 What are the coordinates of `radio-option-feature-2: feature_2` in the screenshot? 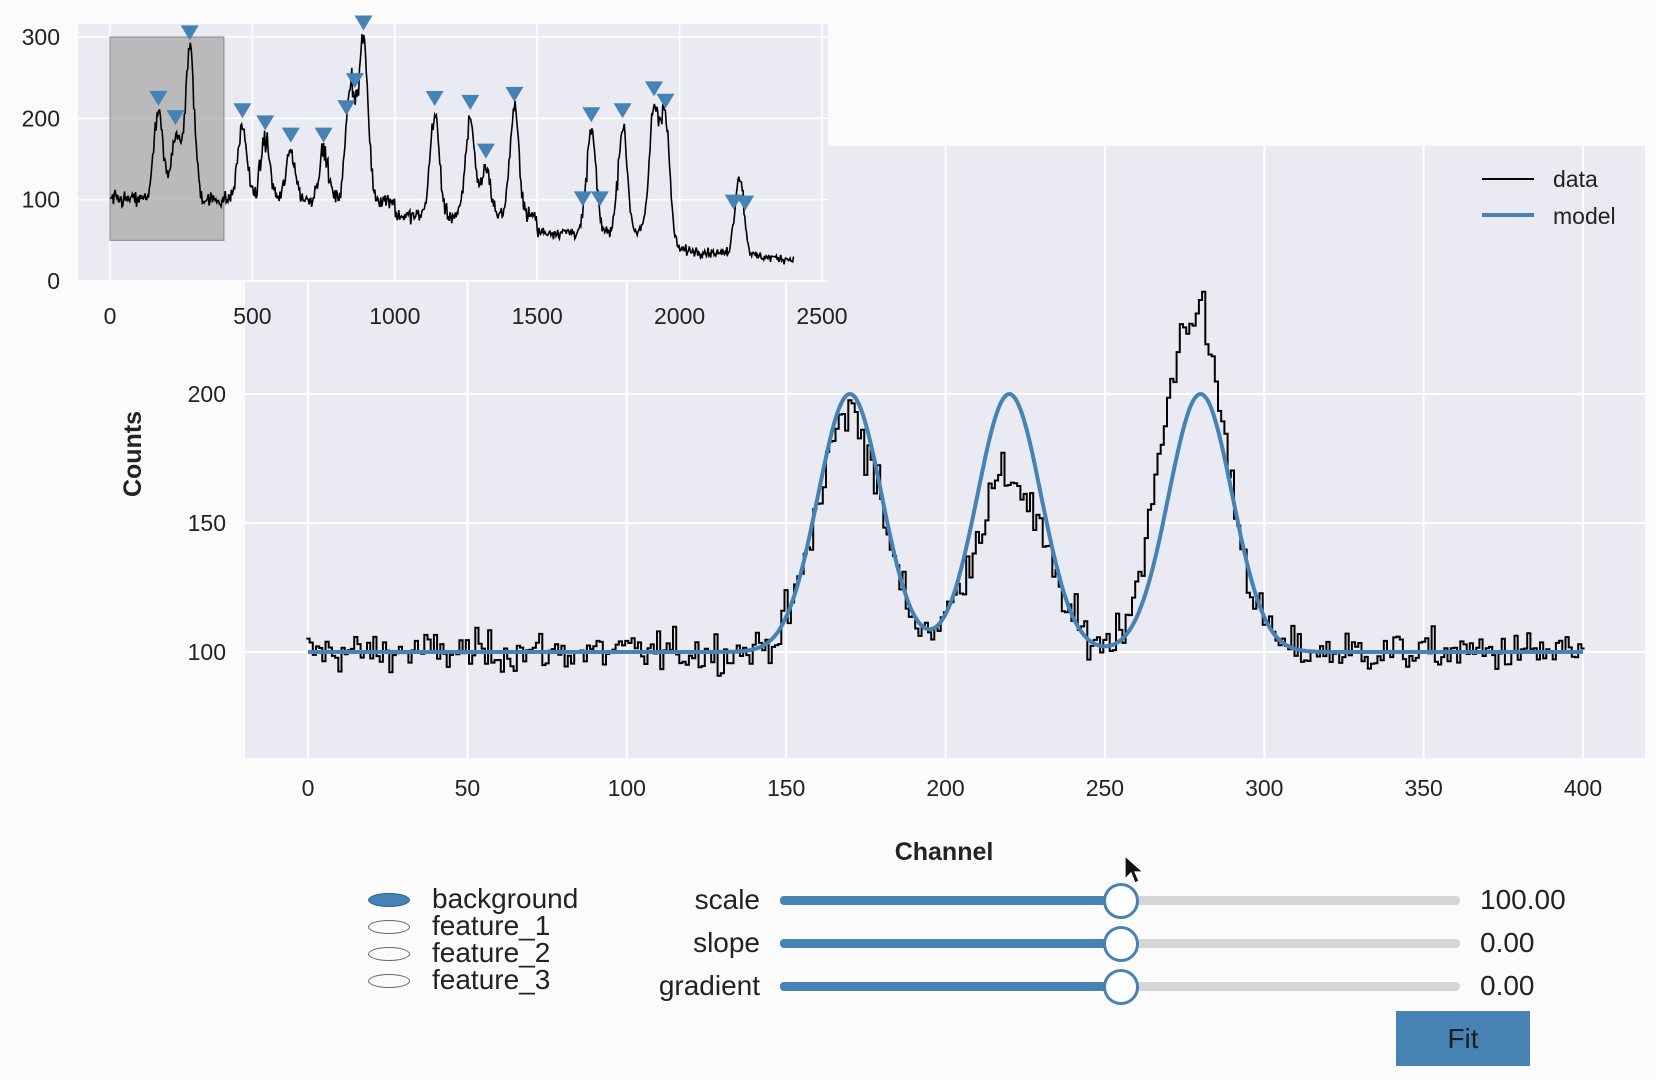 It's located at (488, 953).